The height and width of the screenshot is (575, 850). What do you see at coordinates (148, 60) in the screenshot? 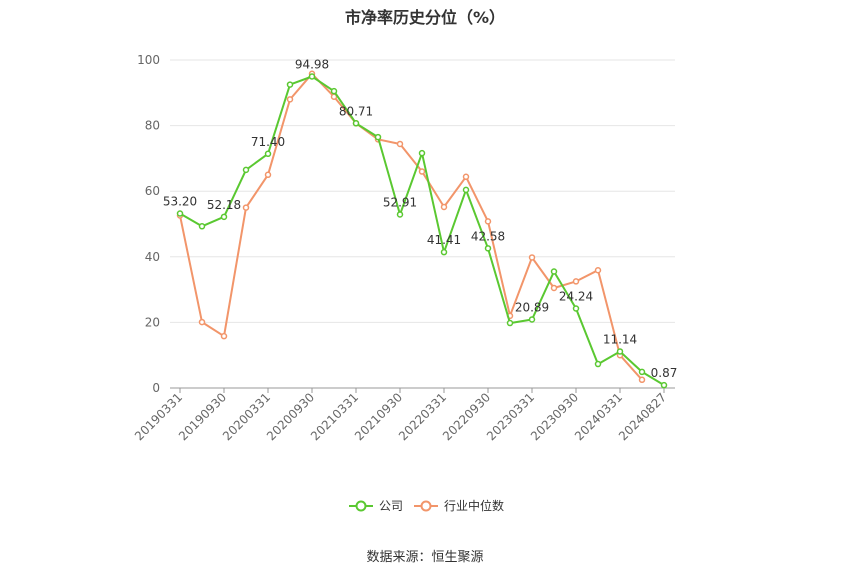
I see `y-tick-label: 100` at bounding box center [148, 60].